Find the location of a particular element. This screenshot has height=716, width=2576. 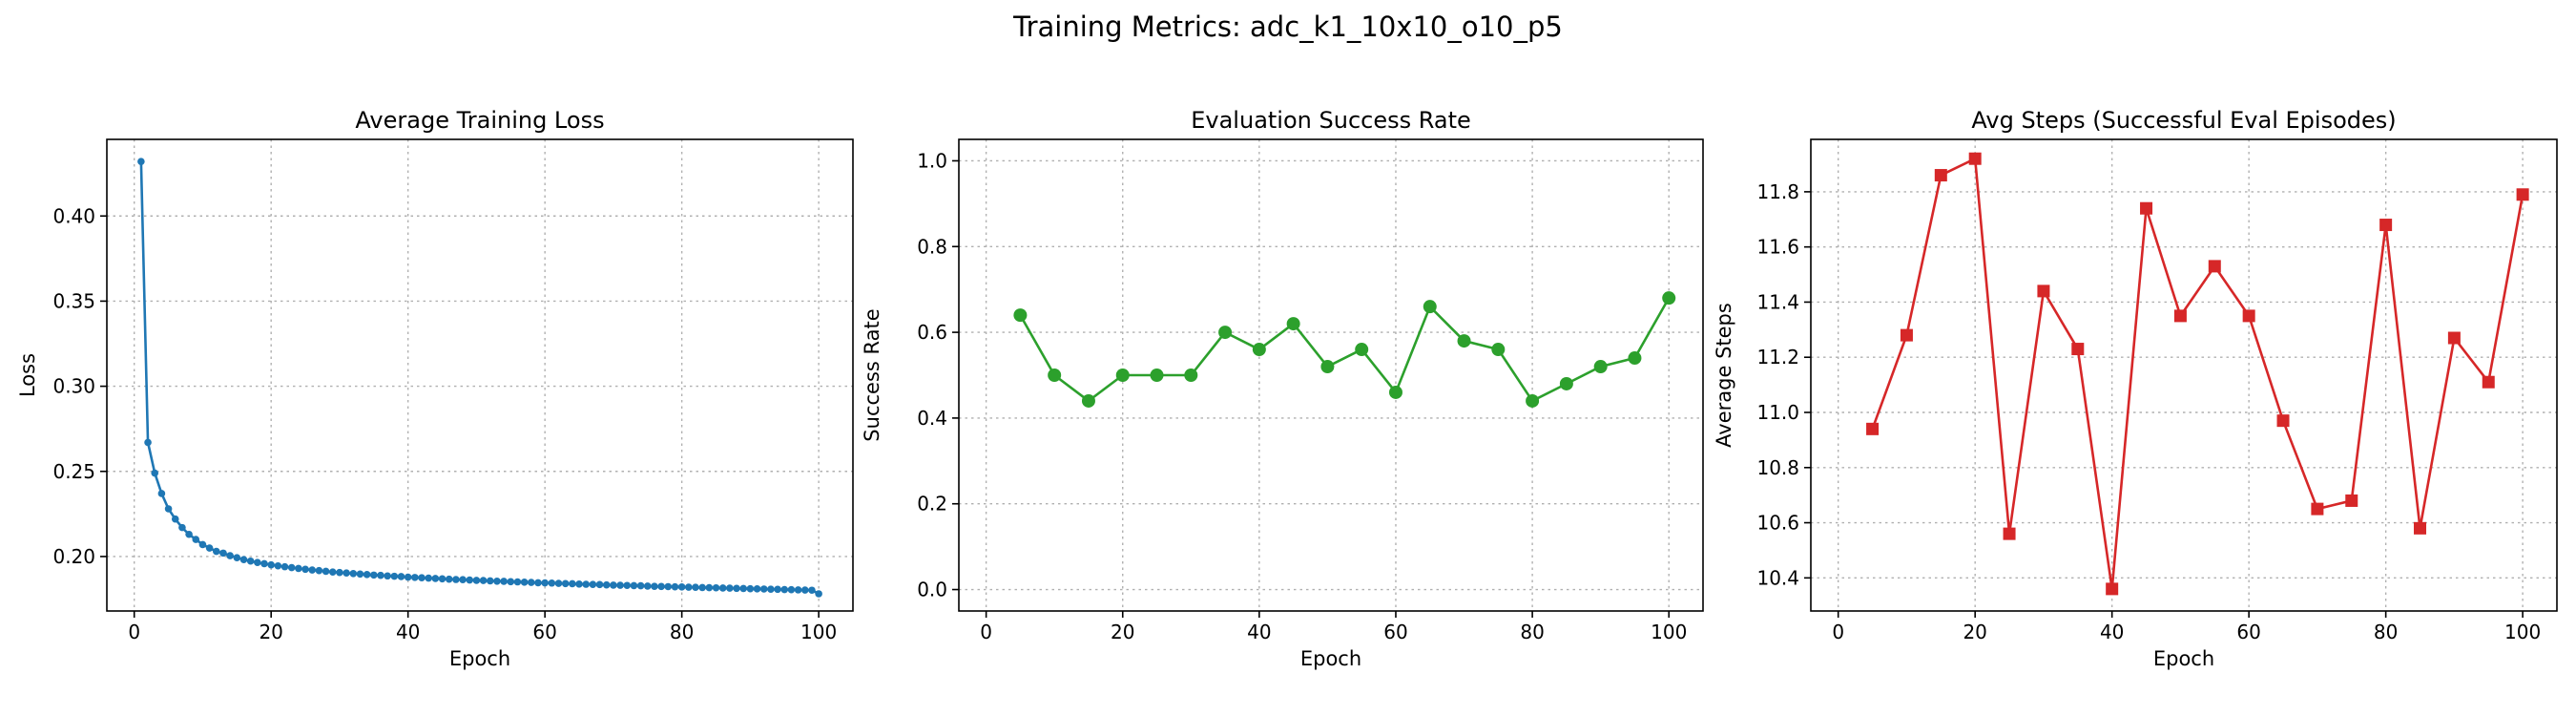

y-tick-label: 11.2 is located at coordinates (1777, 357).